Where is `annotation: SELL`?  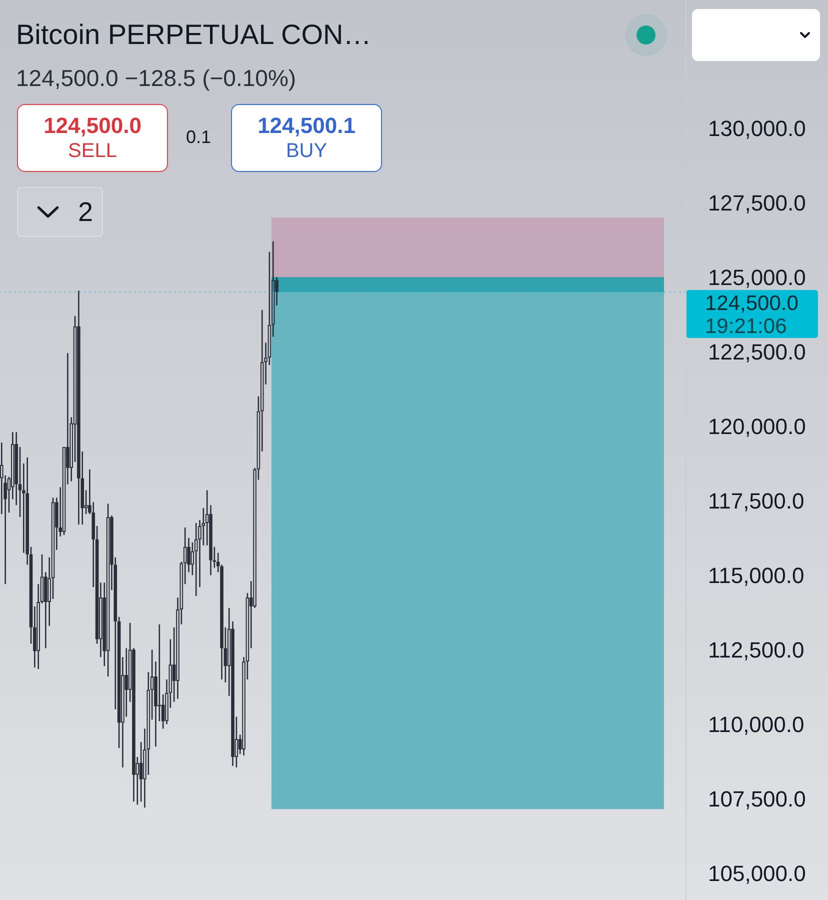 annotation: SELL is located at coordinates (92, 151).